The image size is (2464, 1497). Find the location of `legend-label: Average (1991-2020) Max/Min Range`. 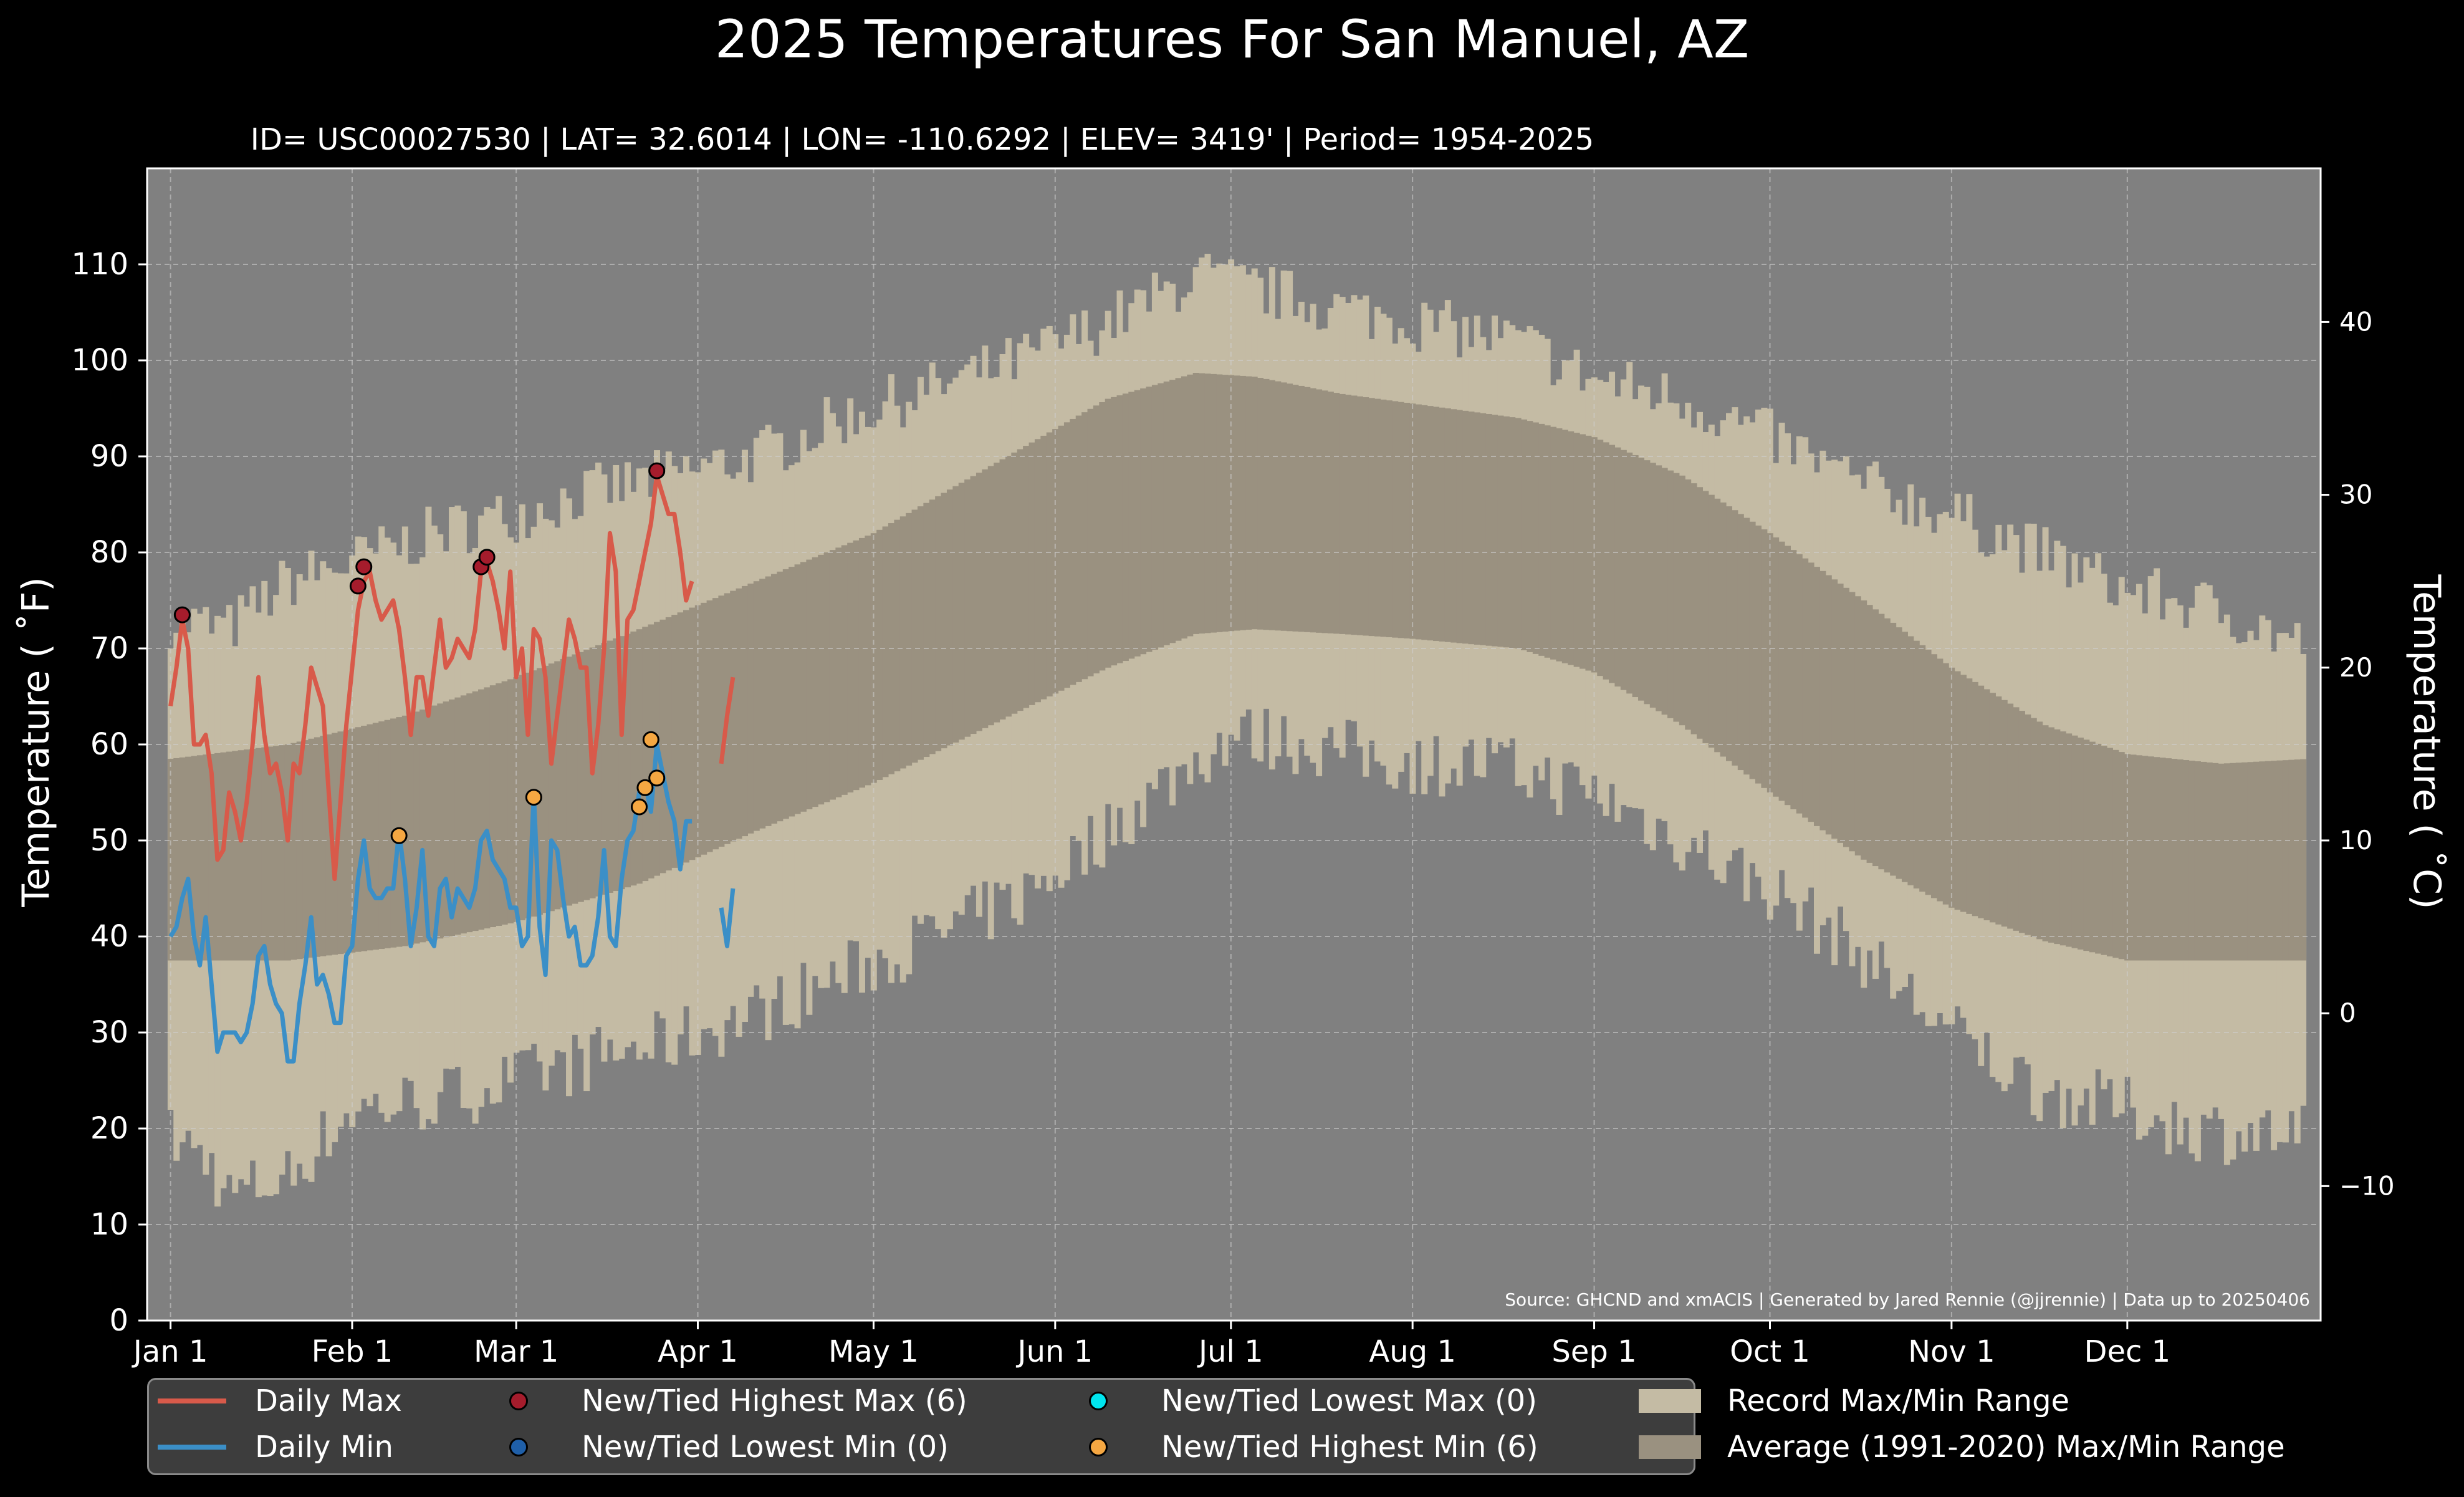

legend-label: Average (1991-2020) Max/Min Range is located at coordinates (2006, 1447).